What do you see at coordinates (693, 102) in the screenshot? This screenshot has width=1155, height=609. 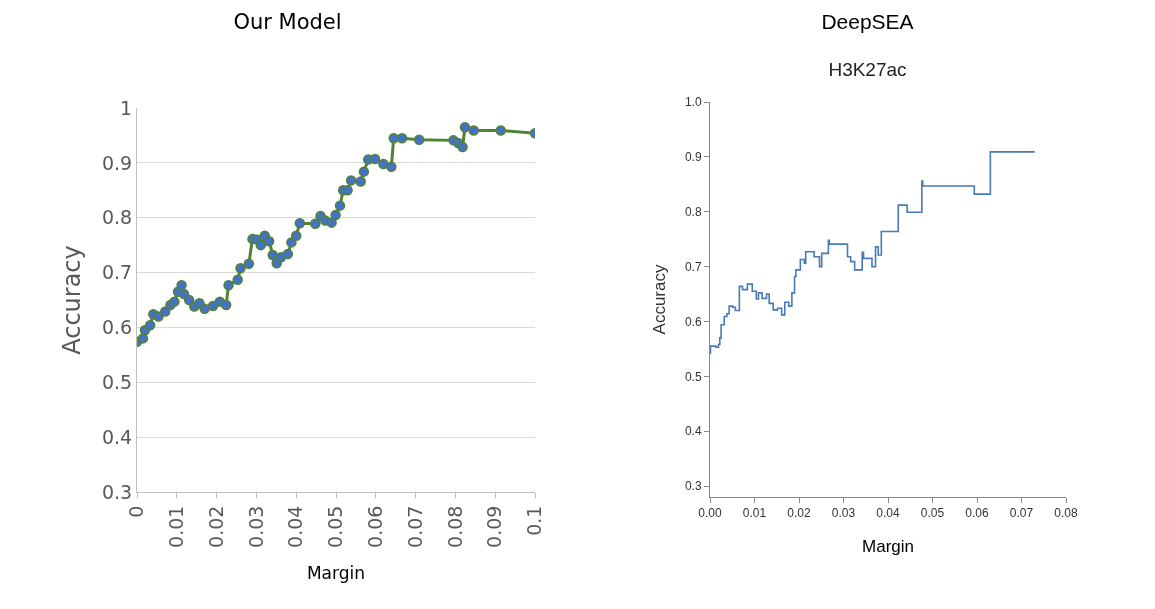 I see `y-tick-label: 1.0` at bounding box center [693, 102].